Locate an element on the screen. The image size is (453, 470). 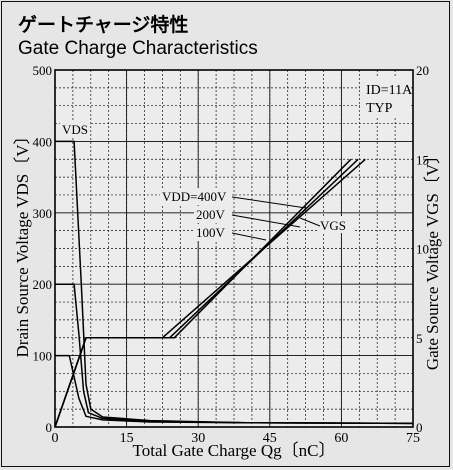
series-line is located at coordinates (234, 389).